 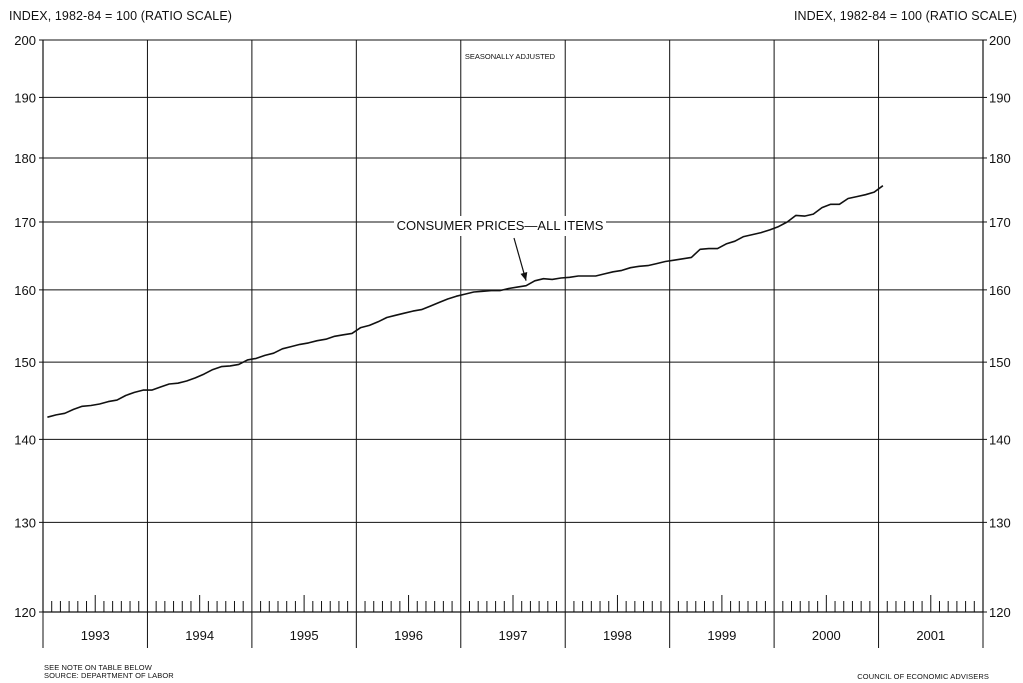 What do you see at coordinates (500, 248) in the screenshot?
I see `annotations: CONSUMER PRICES—ALL ITEMS` at bounding box center [500, 248].